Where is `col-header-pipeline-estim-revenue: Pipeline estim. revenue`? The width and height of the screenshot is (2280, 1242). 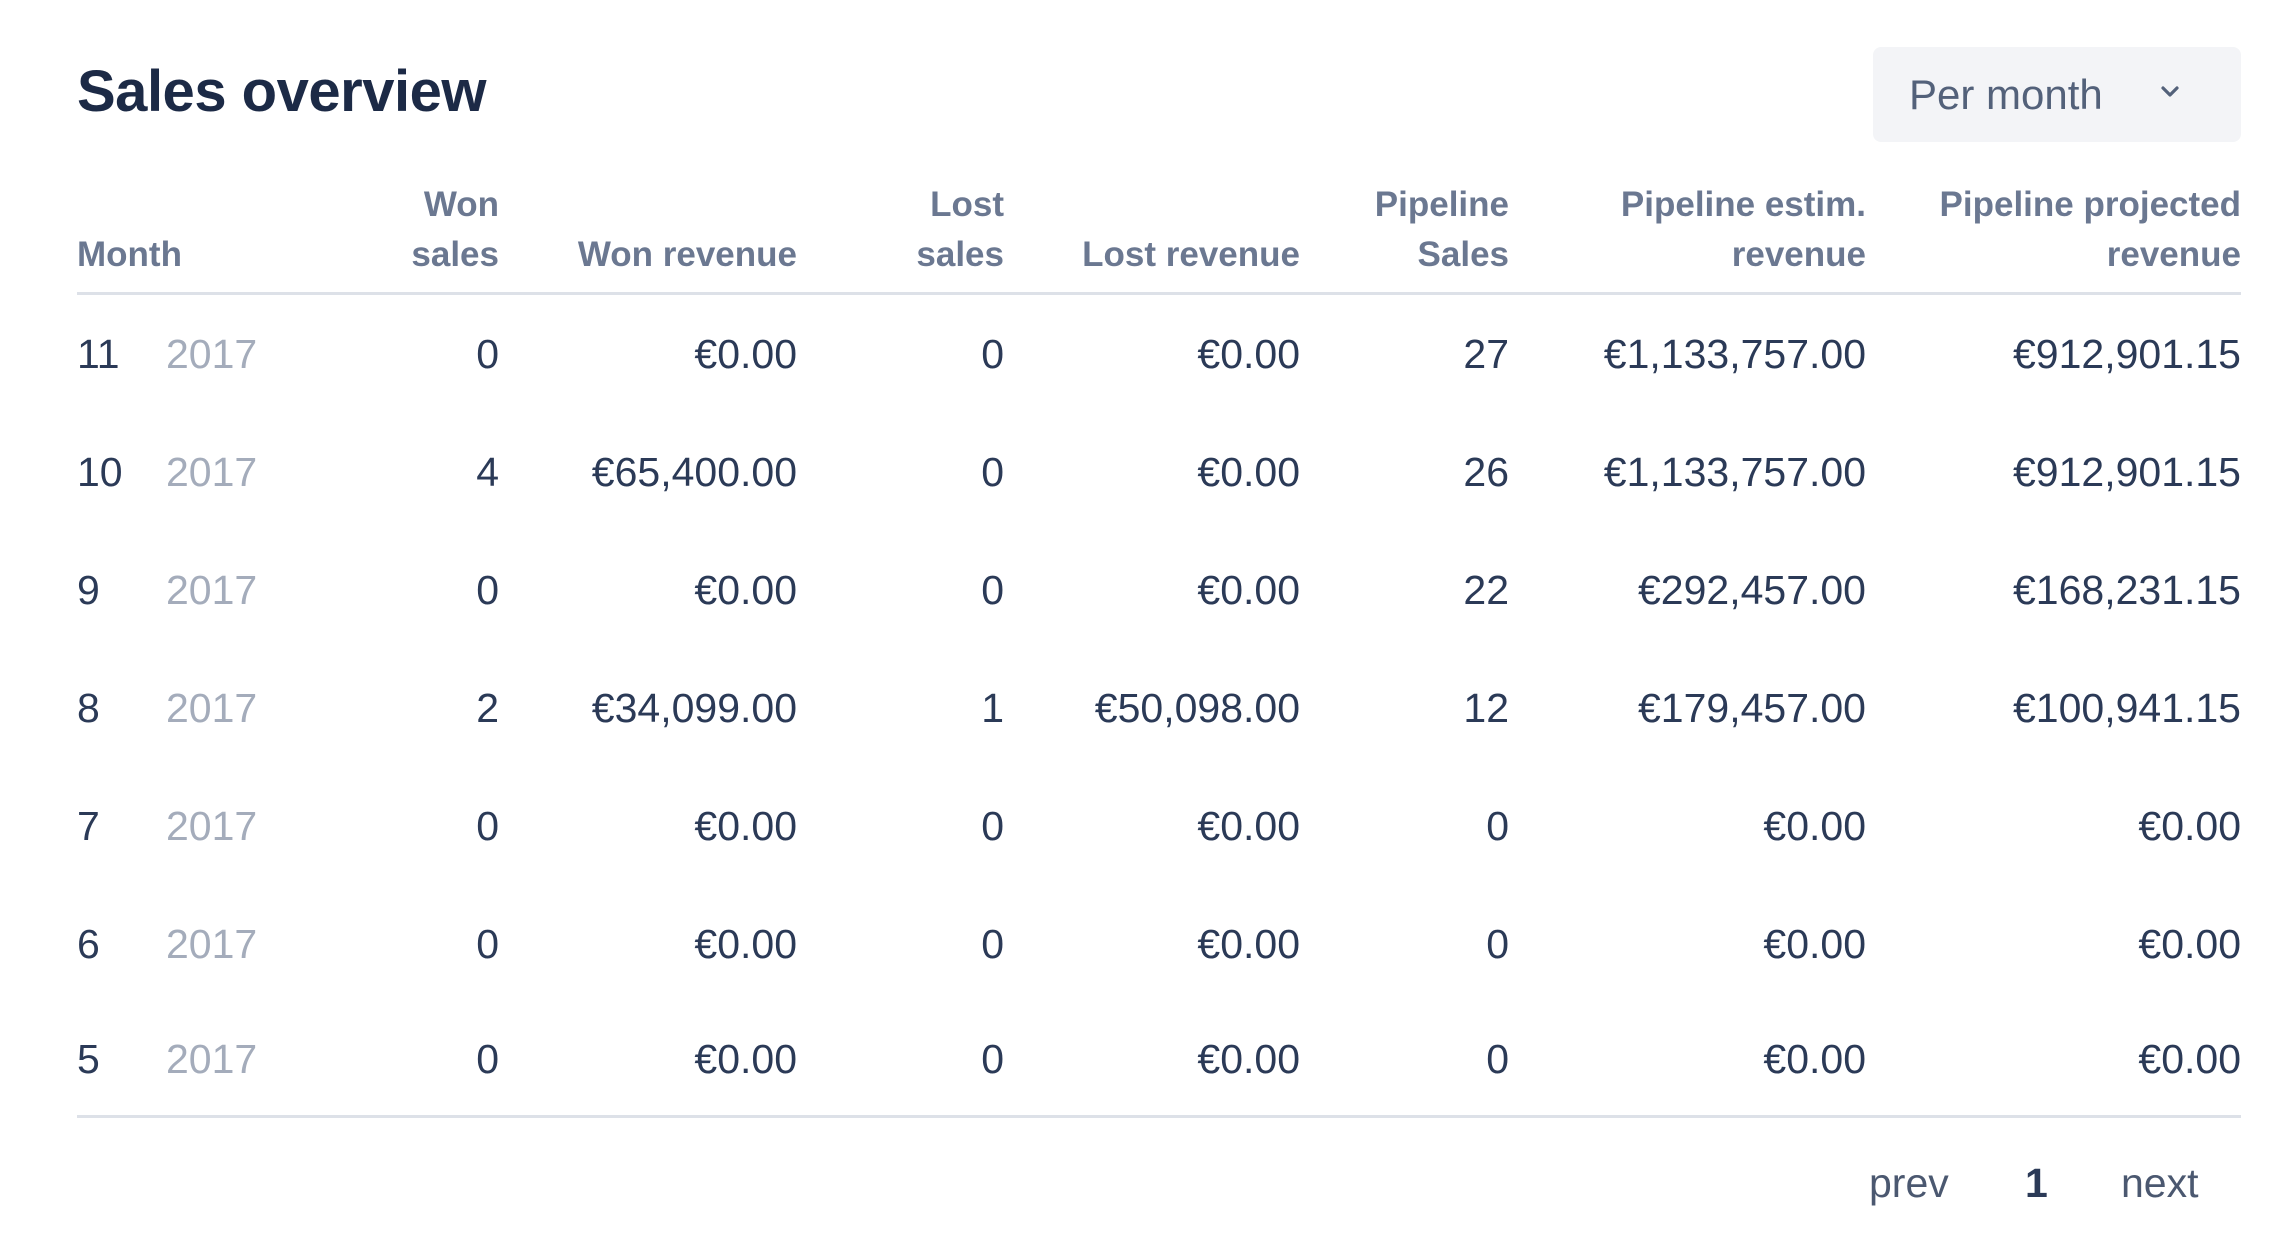 col-header-pipeline-estim-revenue: Pipeline estim. revenue is located at coordinates (1687, 237).